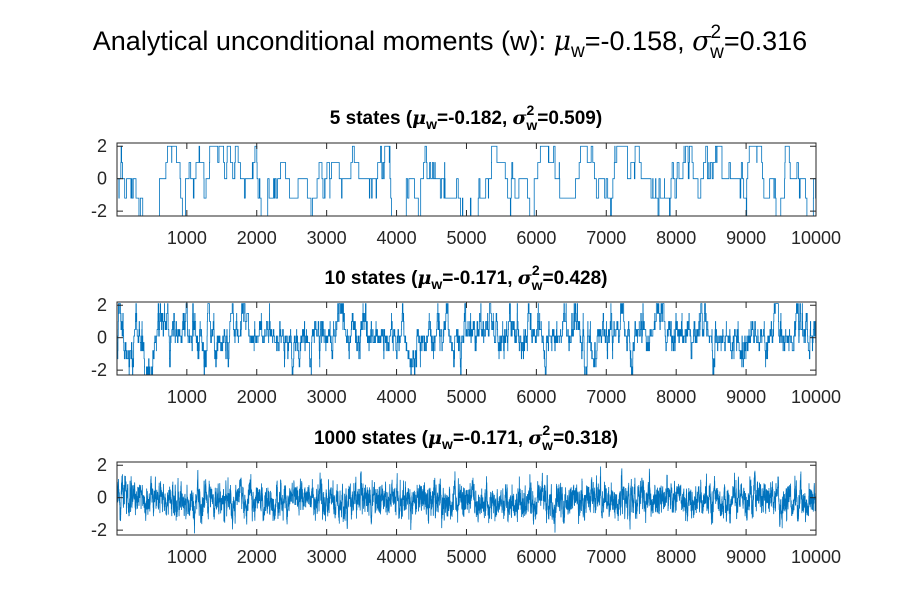  What do you see at coordinates (372, 278) in the screenshot?
I see `panel-title-prefix: 10 states (` at bounding box center [372, 278].